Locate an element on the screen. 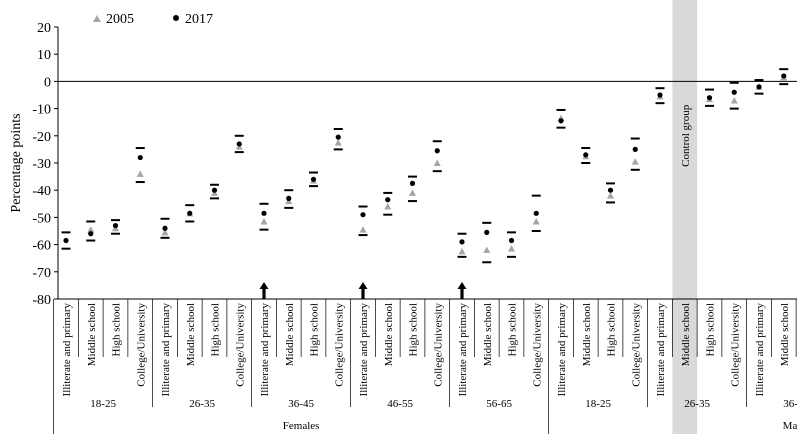 The height and width of the screenshot is (434, 797). legend-2017-label: 2017 is located at coordinates (199, 19).